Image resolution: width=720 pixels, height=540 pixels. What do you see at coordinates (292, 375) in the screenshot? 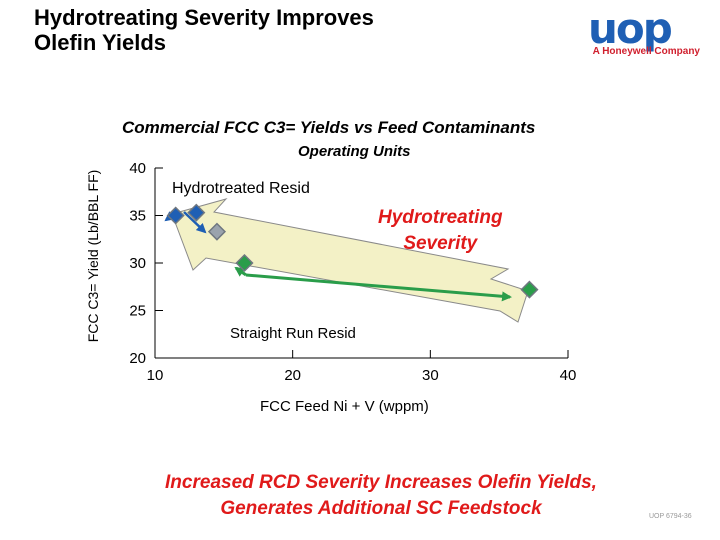
I see `x-tick-label: 20` at bounding box center [292, 375].